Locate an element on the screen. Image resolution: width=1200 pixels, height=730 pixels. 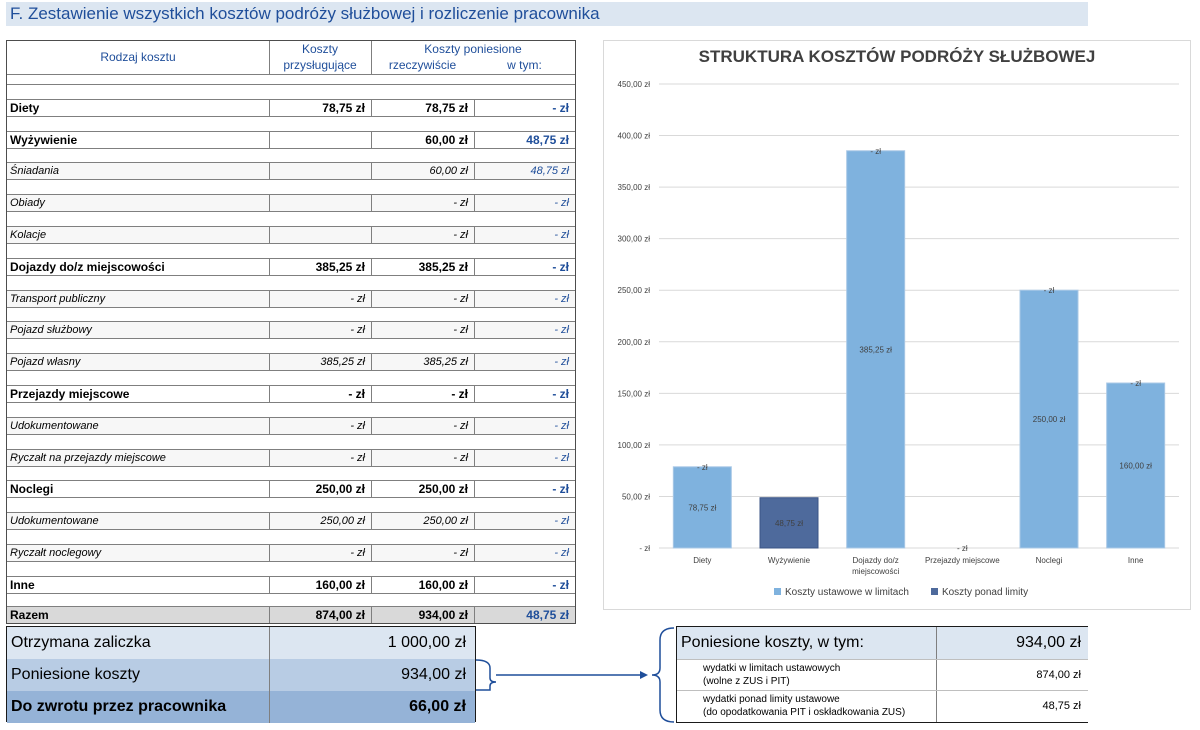
table-row: Pojazd służbowy - zł - zł - zł is located at coordinates (291, 324).